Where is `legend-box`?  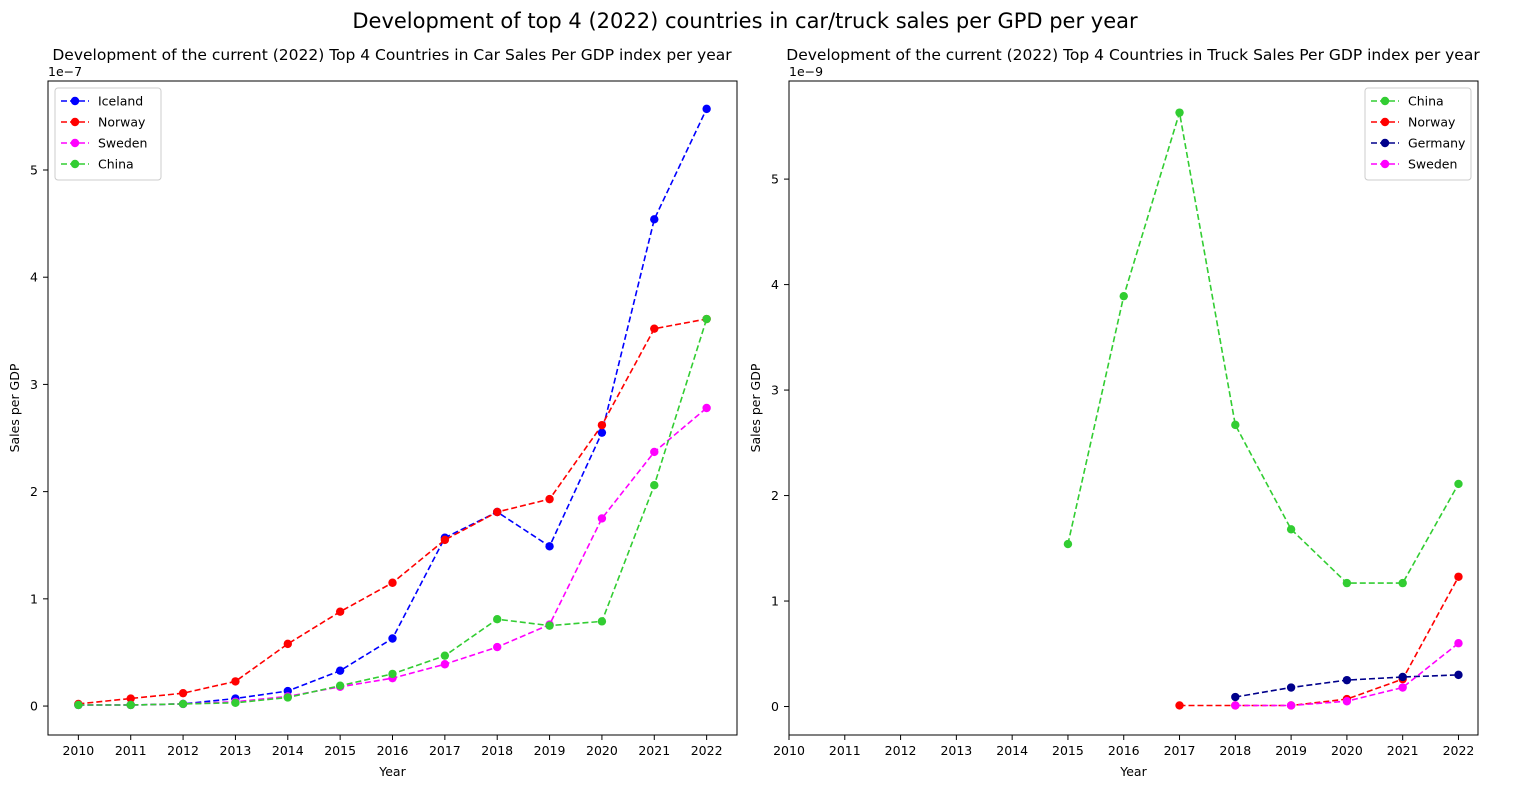
legend-box is located at coordinates (108, 134).